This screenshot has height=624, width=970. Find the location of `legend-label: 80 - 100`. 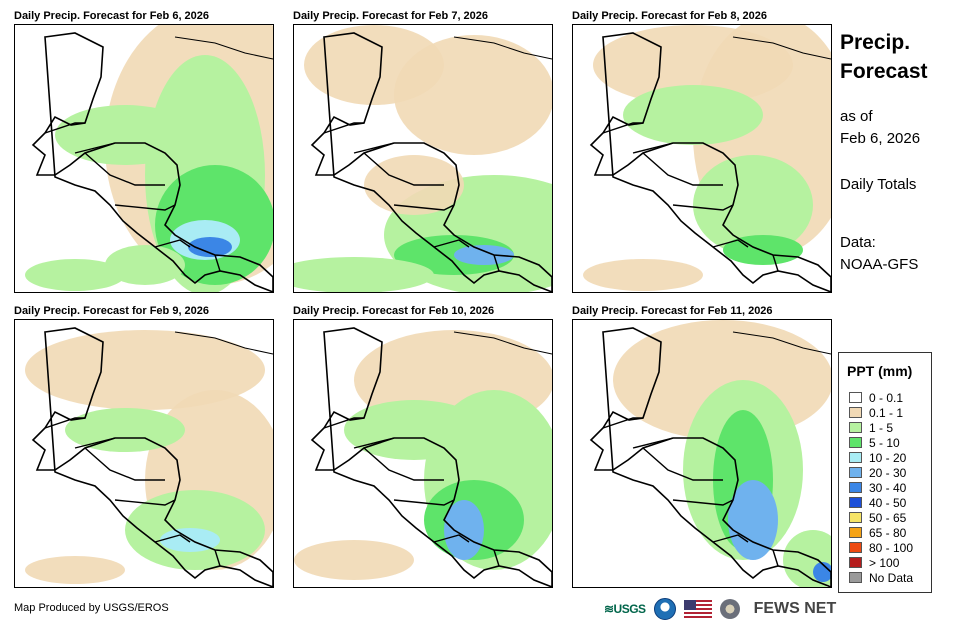

legend-label: 80 - 100 is located at coordinates (891, 547).